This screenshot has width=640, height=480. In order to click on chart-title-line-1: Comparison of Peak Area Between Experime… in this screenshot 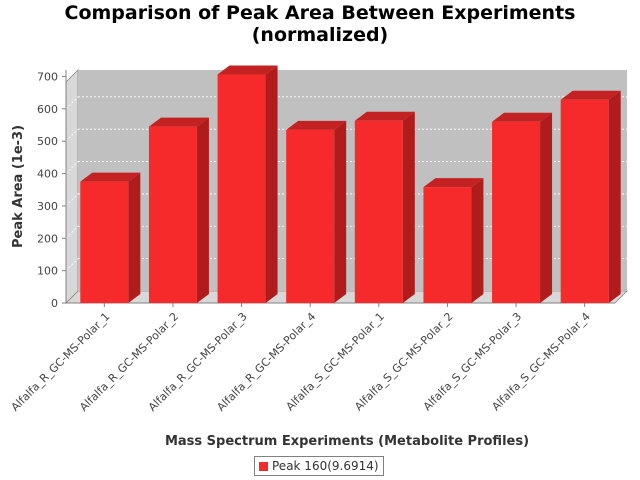, I will do `click(320, 13)`.